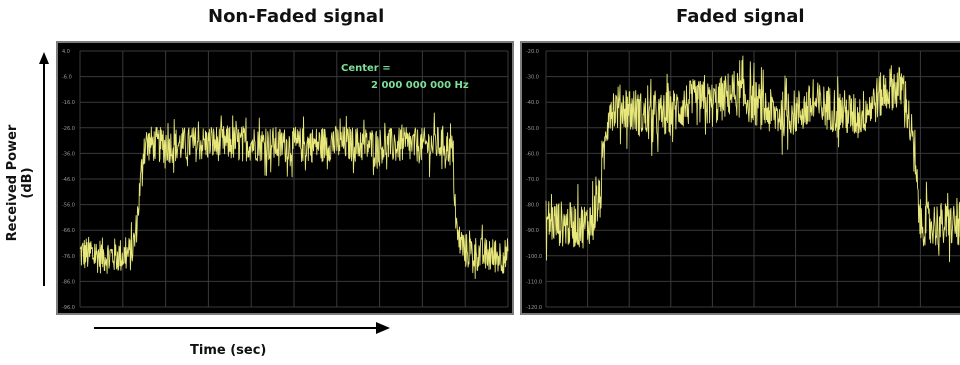  Describe the element at coordinates (534, 308) in the screenshot. I see `y-tick-label: -120.0` at that location.